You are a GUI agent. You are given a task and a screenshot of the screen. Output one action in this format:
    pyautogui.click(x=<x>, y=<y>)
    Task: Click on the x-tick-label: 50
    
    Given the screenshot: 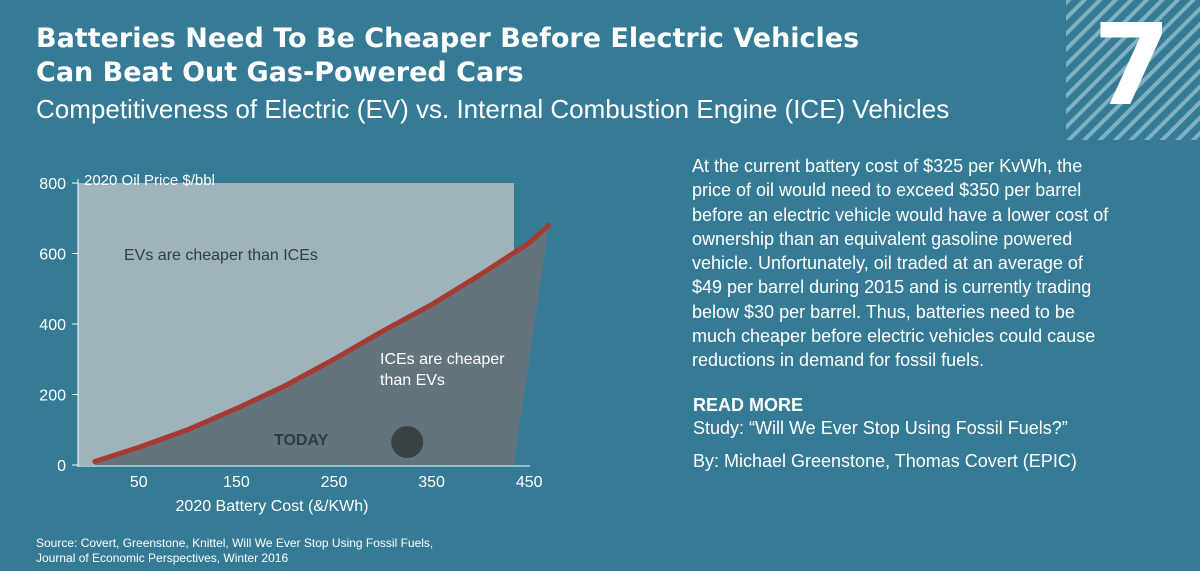 What is the action you would take?
    pyautogui.click(x=139, y=482)
    